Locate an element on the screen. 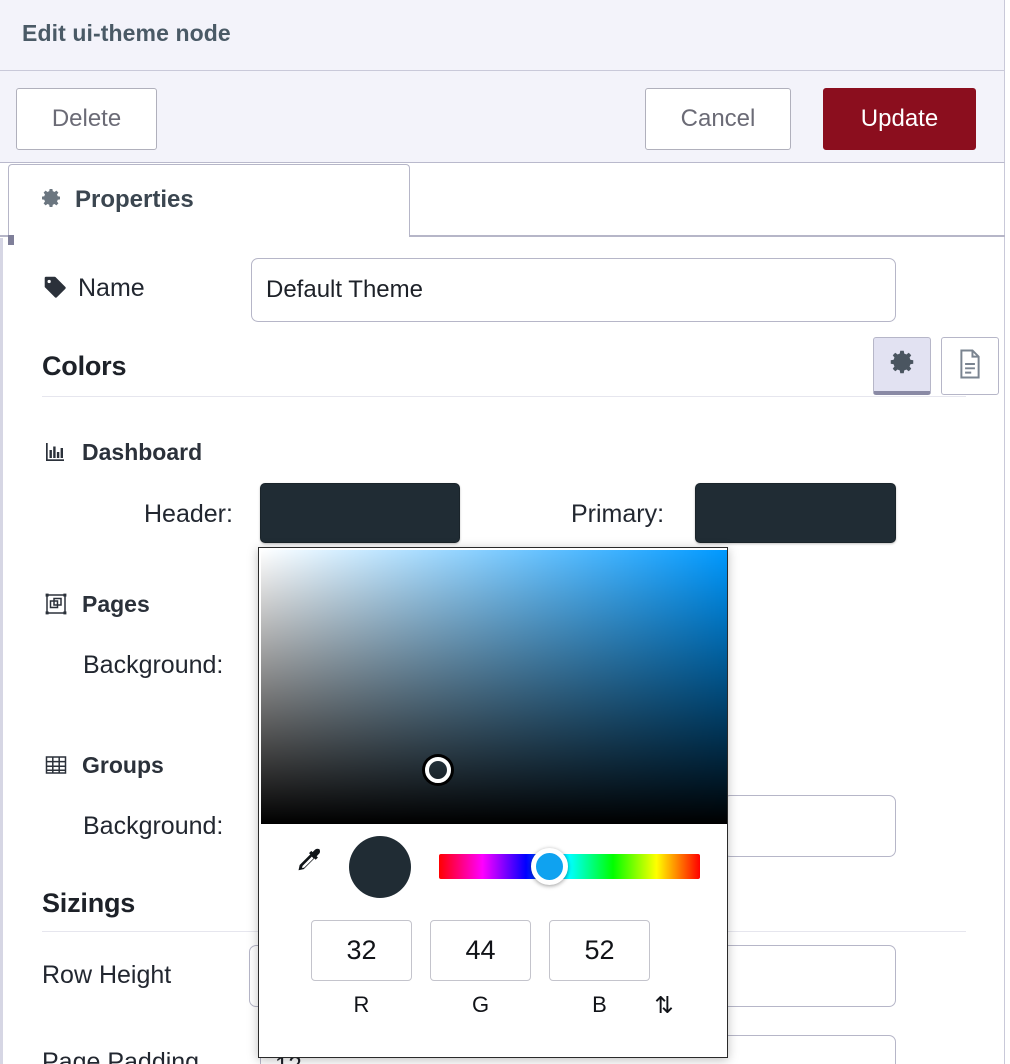  subsection-pages: Pages is located at coordinates (116, 604).